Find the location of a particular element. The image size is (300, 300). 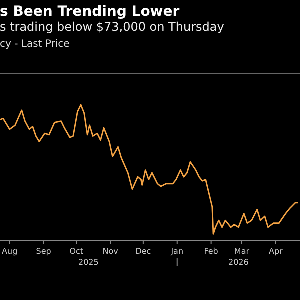

x-tick-label: Sep is located at coordinates (44, 251).